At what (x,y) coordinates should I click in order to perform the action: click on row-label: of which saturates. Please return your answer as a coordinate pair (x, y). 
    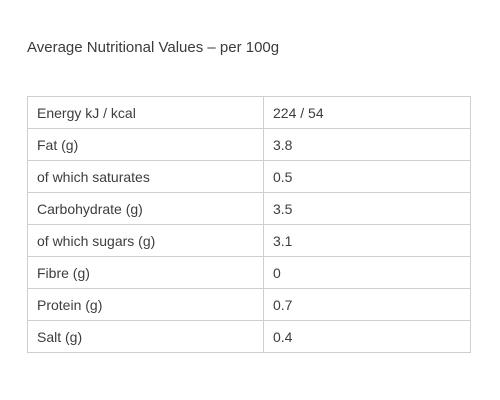
    Looking at the image, I should click on (145, 176).